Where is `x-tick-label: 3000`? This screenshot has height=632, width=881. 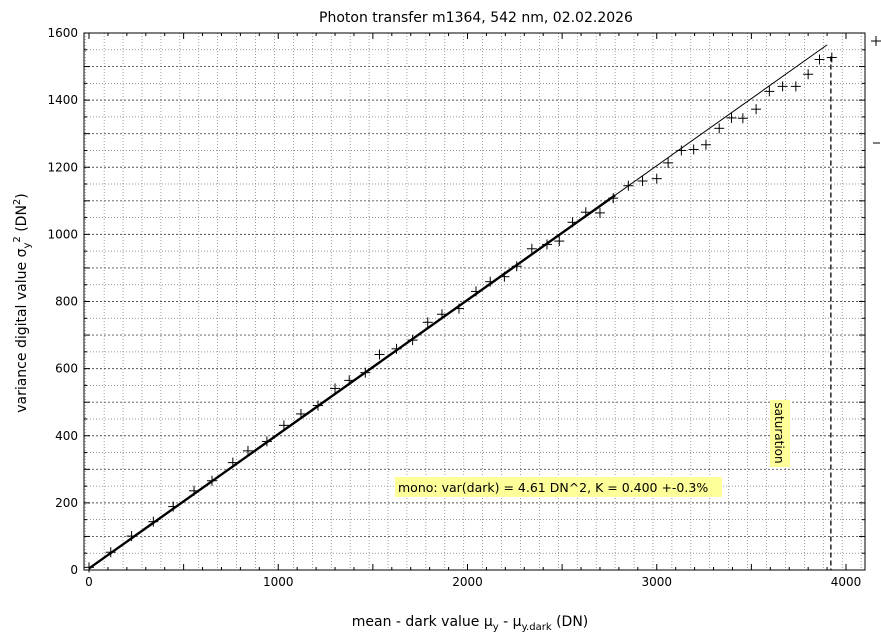
x-tick-label: 3000 is located at coordinates (656, 582).